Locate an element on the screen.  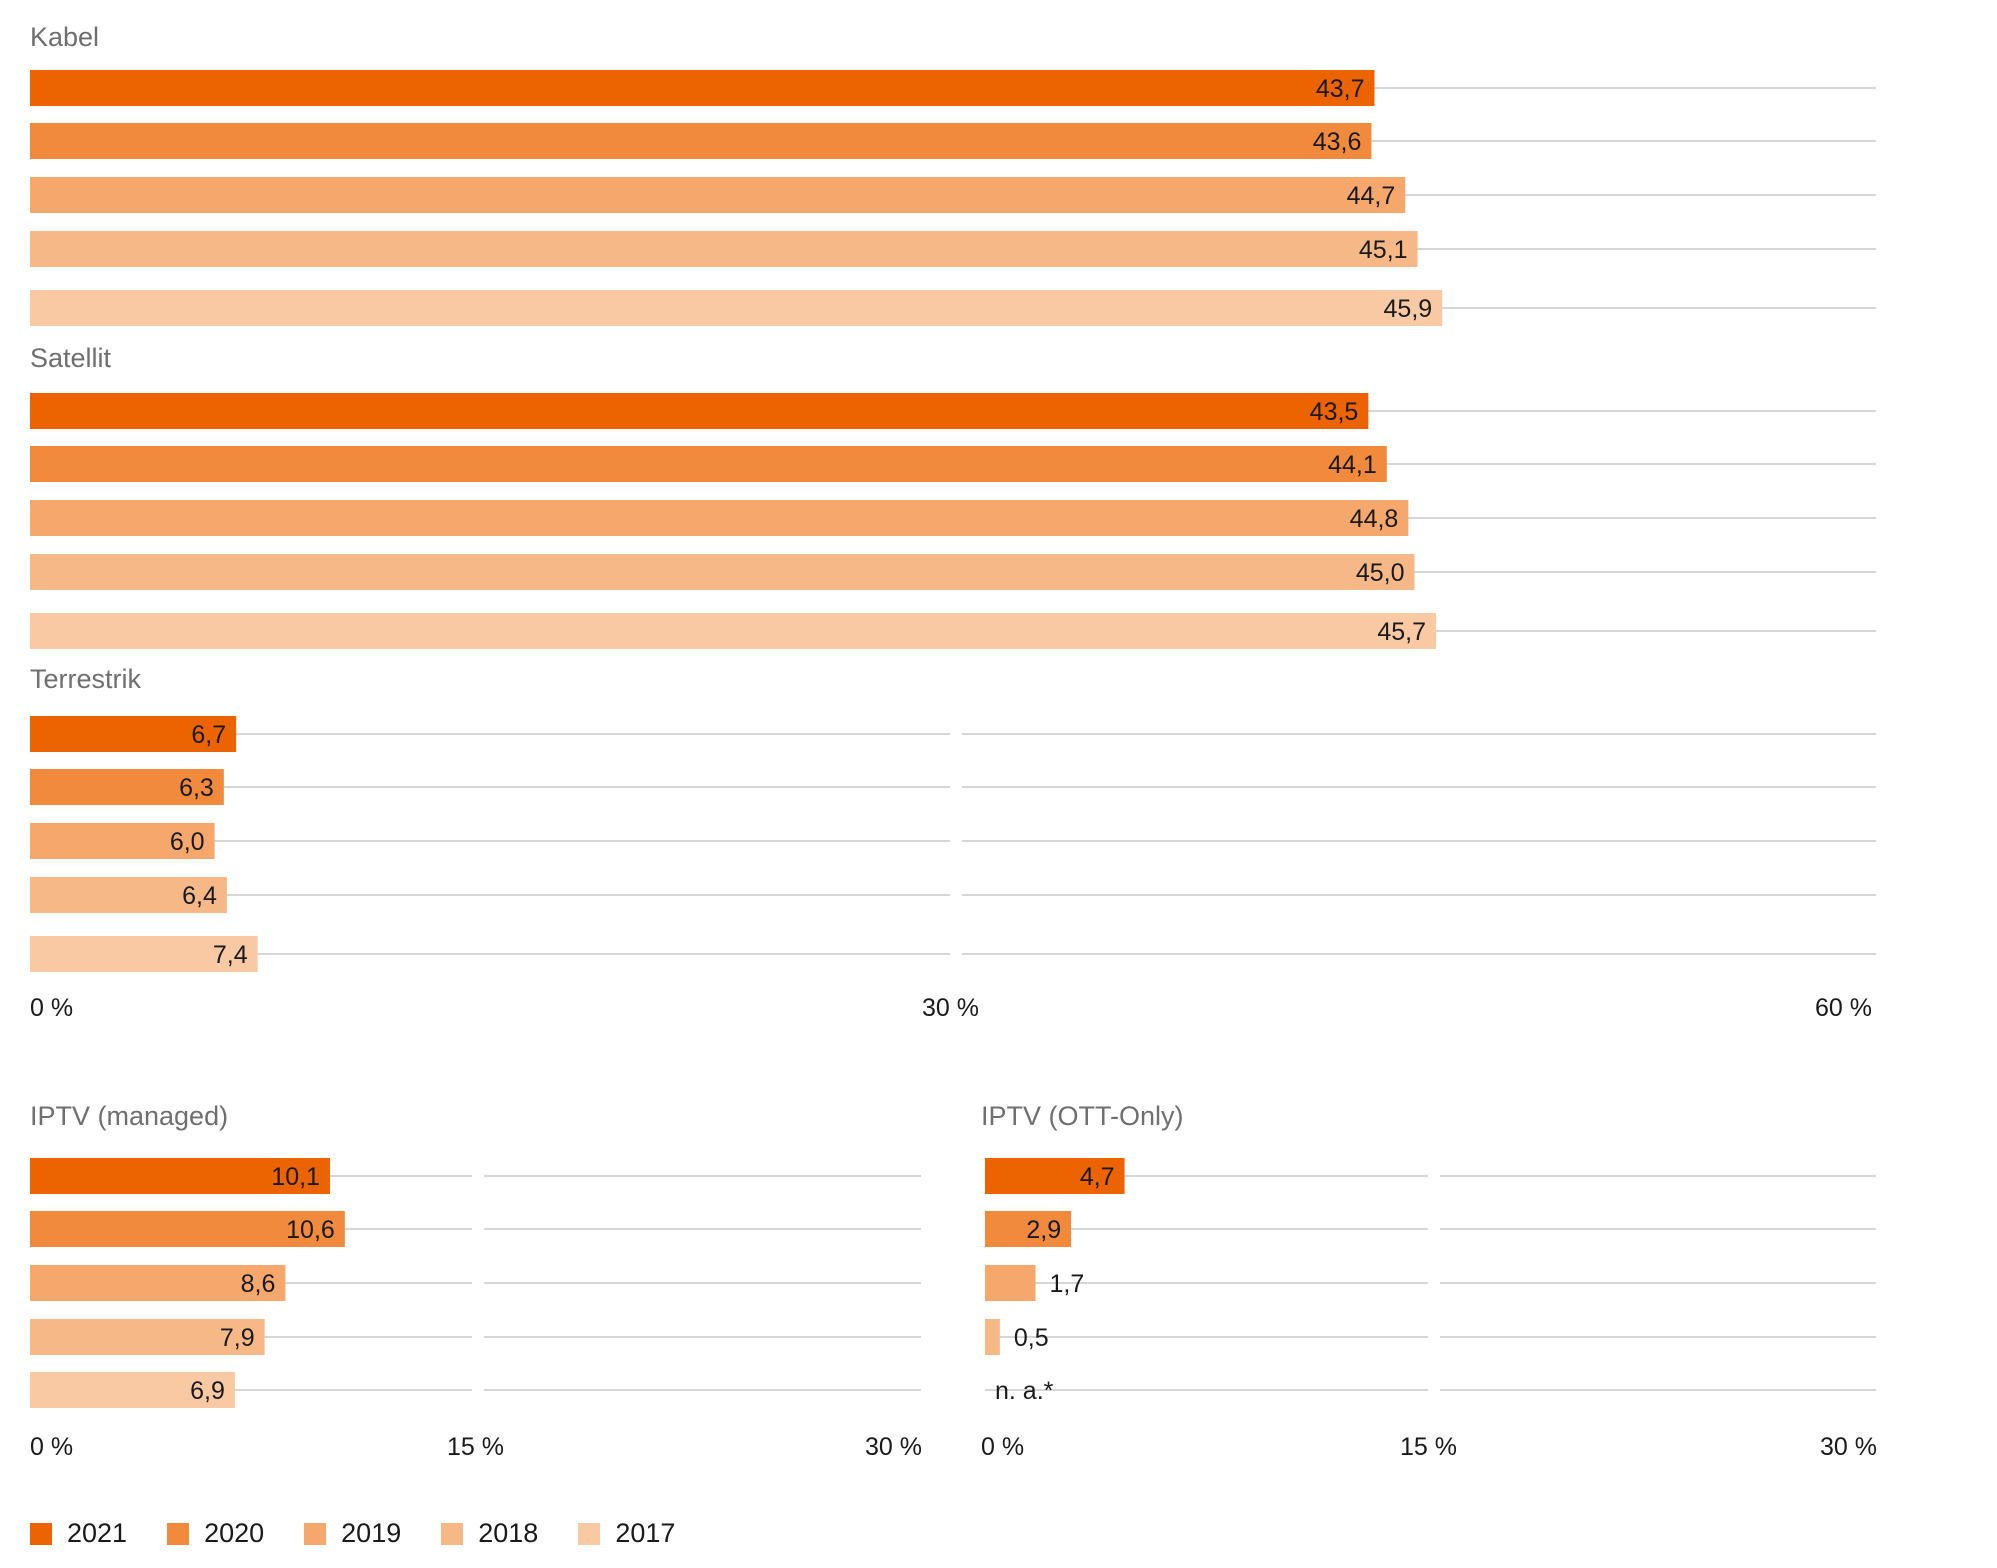
legend: 2021 2020 2019 2018 2017 is located at coordinates (372, 1533).